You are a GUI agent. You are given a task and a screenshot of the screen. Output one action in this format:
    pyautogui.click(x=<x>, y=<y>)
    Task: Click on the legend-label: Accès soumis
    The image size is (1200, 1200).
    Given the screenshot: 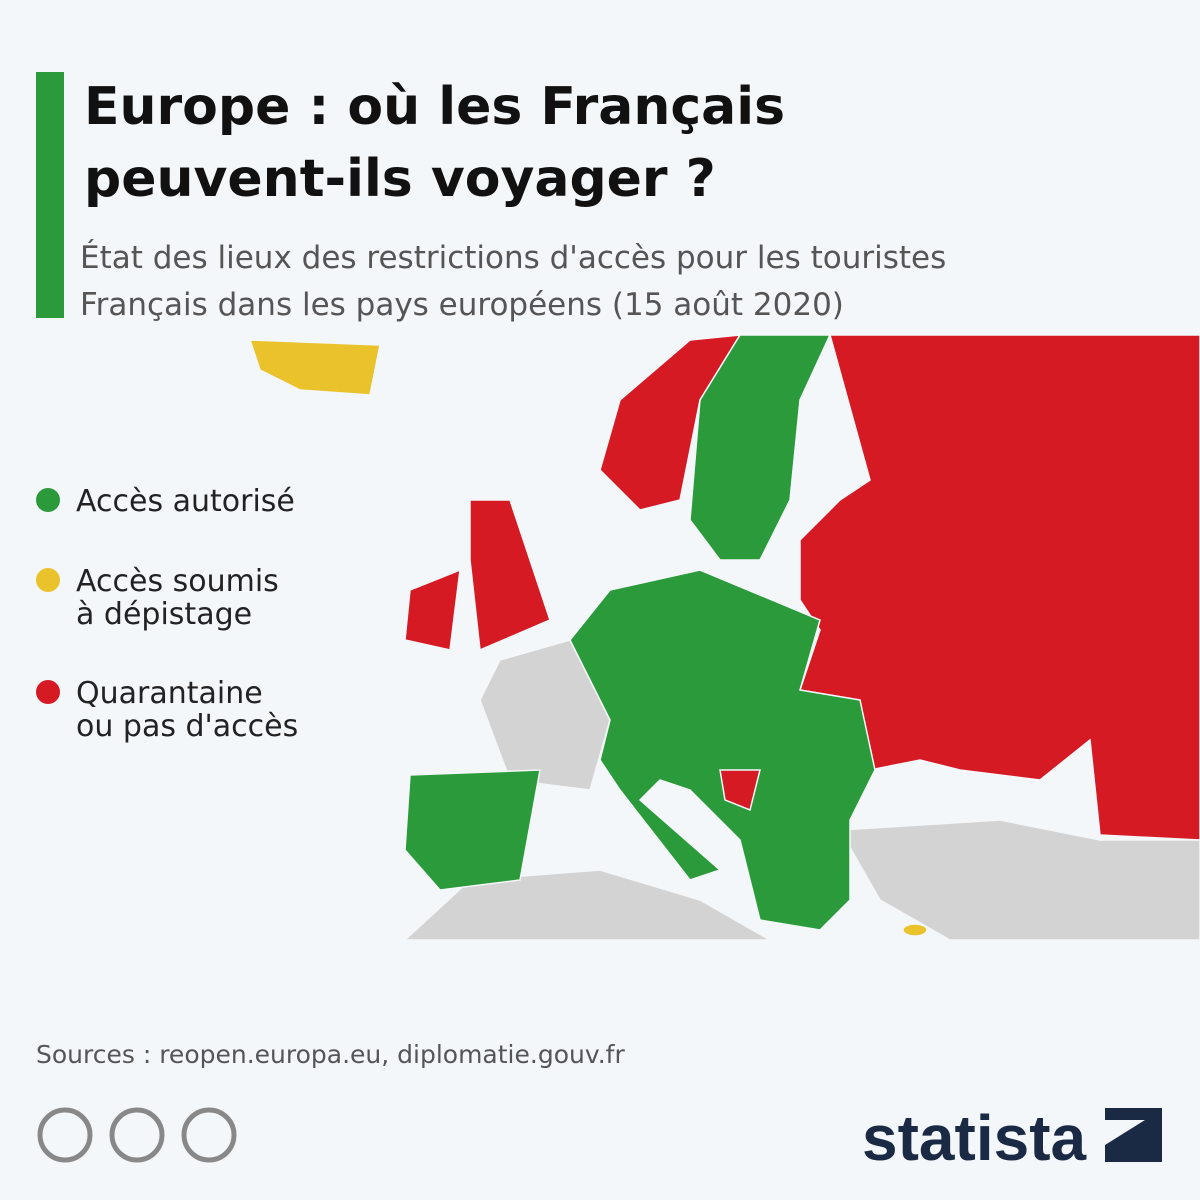 What is the action you would take?
    pyautogui.click(x=177, y=581)
    